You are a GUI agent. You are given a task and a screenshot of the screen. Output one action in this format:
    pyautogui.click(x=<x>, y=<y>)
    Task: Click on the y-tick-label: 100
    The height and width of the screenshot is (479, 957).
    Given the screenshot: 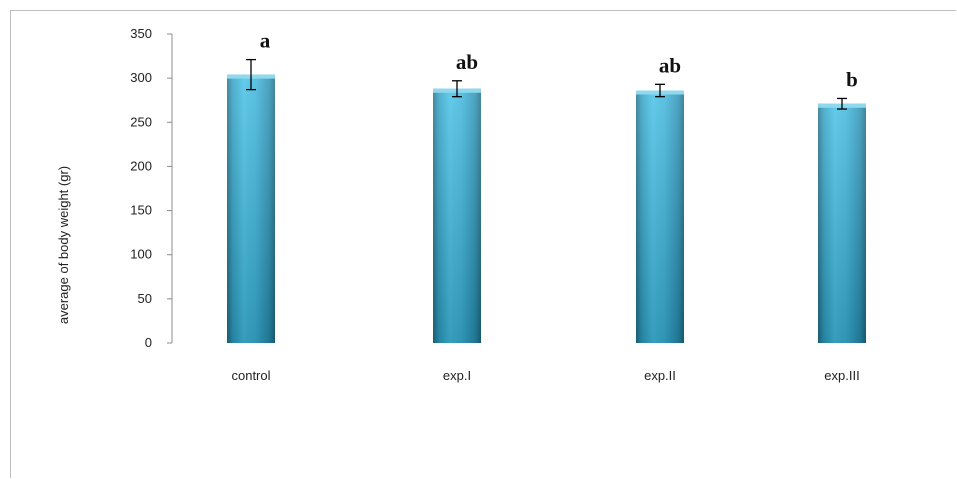 What is the action you would take?
    pyautogui.click(x=141, y=254)
    